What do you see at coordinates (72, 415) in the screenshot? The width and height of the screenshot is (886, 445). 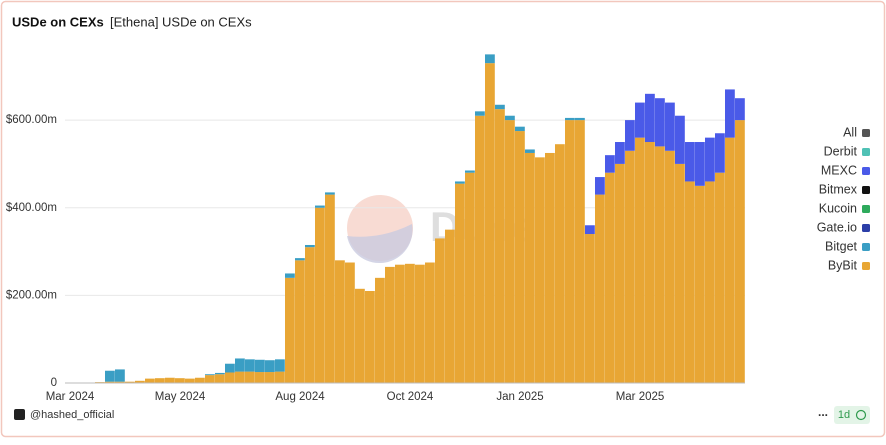 I see `author: @hashed_official` at bounding box center [72, 415].